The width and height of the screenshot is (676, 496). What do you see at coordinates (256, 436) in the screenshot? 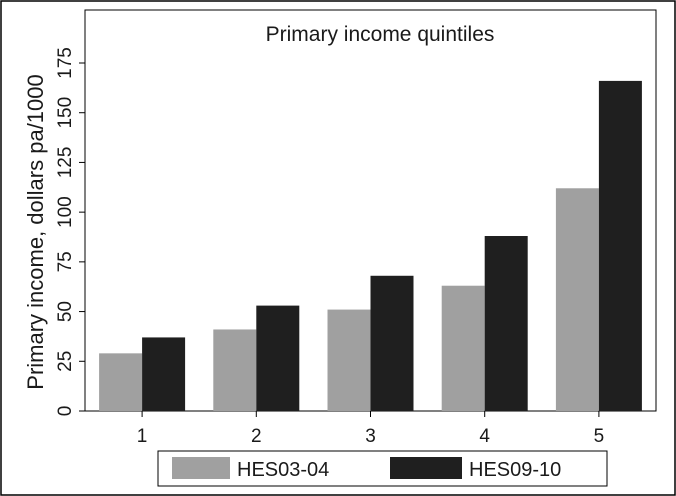
I see `x-tick-label: 2` at bounding box center [256, 436].